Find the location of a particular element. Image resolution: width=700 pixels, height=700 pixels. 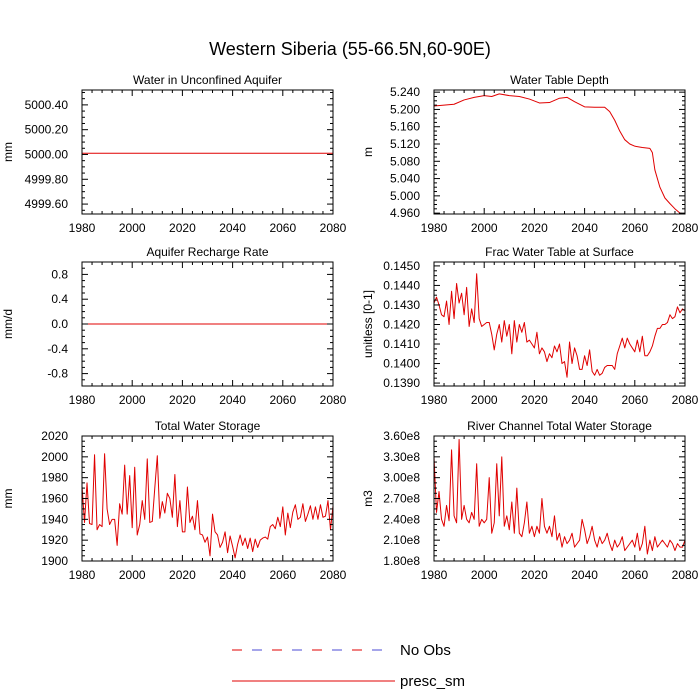

y-tick-label: 1.80e8 is located at coordinates (401, 561).